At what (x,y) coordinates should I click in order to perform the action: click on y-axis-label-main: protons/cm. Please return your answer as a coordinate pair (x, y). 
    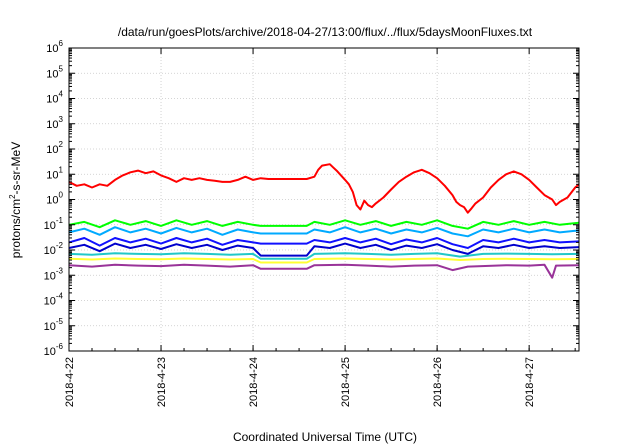
    Looking at the image, I should click on (16, 228).